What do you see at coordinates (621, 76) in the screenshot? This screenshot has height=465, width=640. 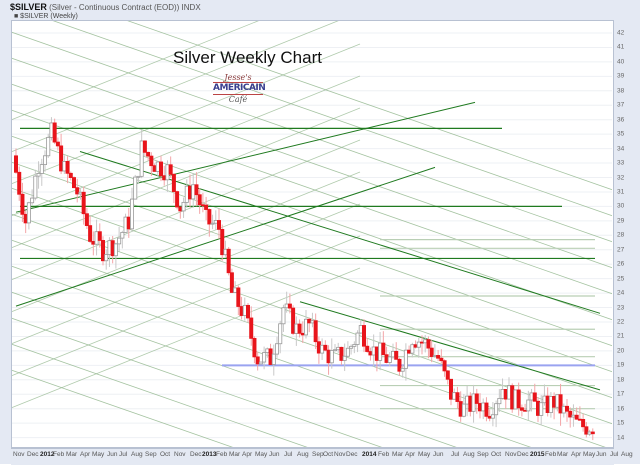 I see `price-tick-label: 39` at bounding box center [621, 76].